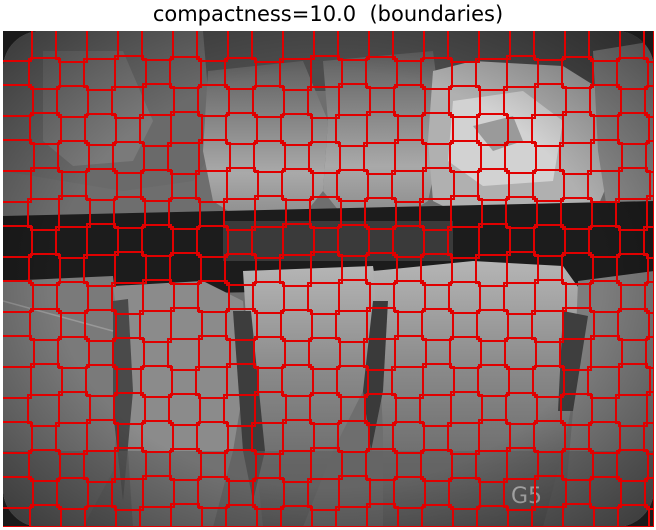 The width and height of the screenshot is (656, 530). What do you see at coordinates (328, 14) in the screenshot?
I see `figure-title: compactness=10.0 (boundaries)` at bounding box center [328, 14].